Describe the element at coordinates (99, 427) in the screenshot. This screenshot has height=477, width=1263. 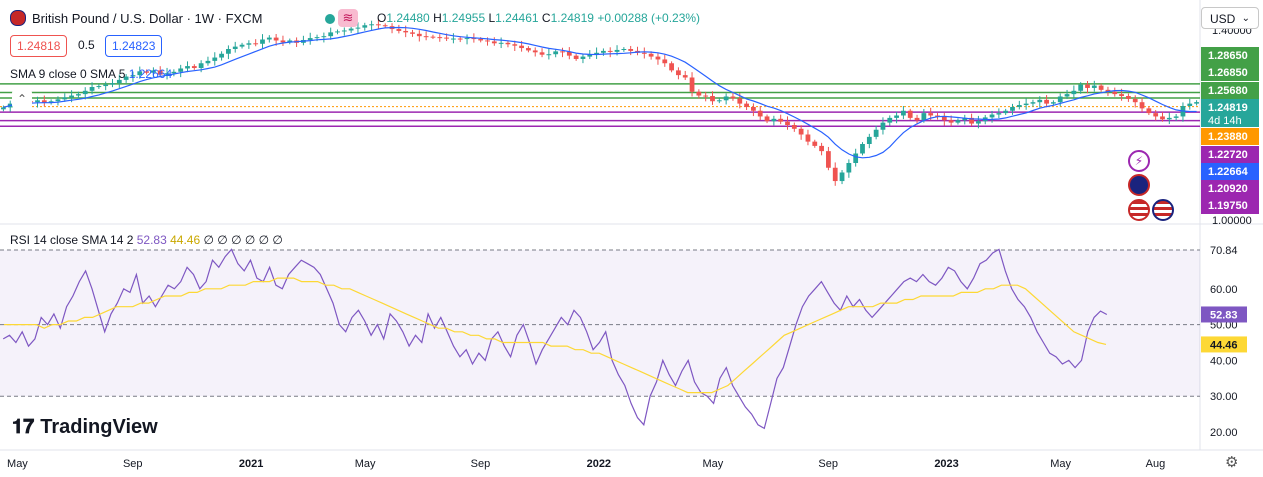
I see `watermark-text: TradingView` at that location.